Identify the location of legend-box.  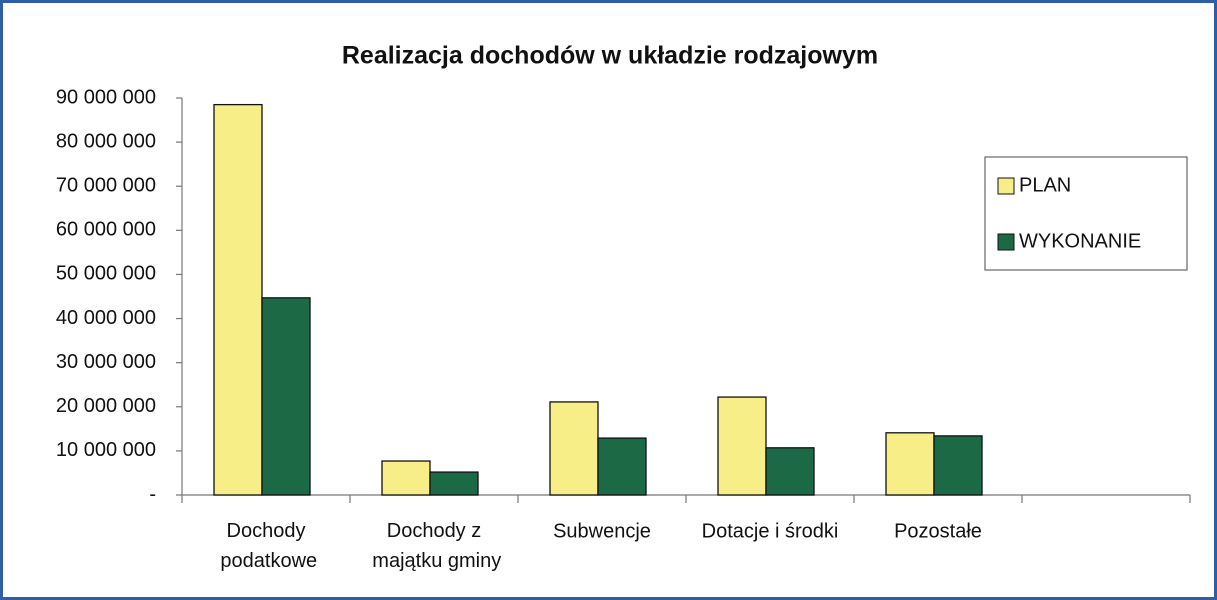
(1086, 213).